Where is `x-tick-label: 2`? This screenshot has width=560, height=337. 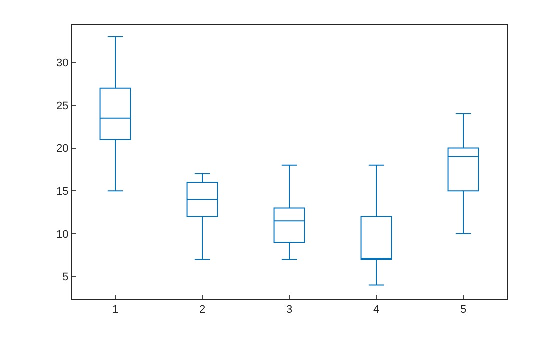 x-tick-label: 2 is located at coordinates (202, 310).